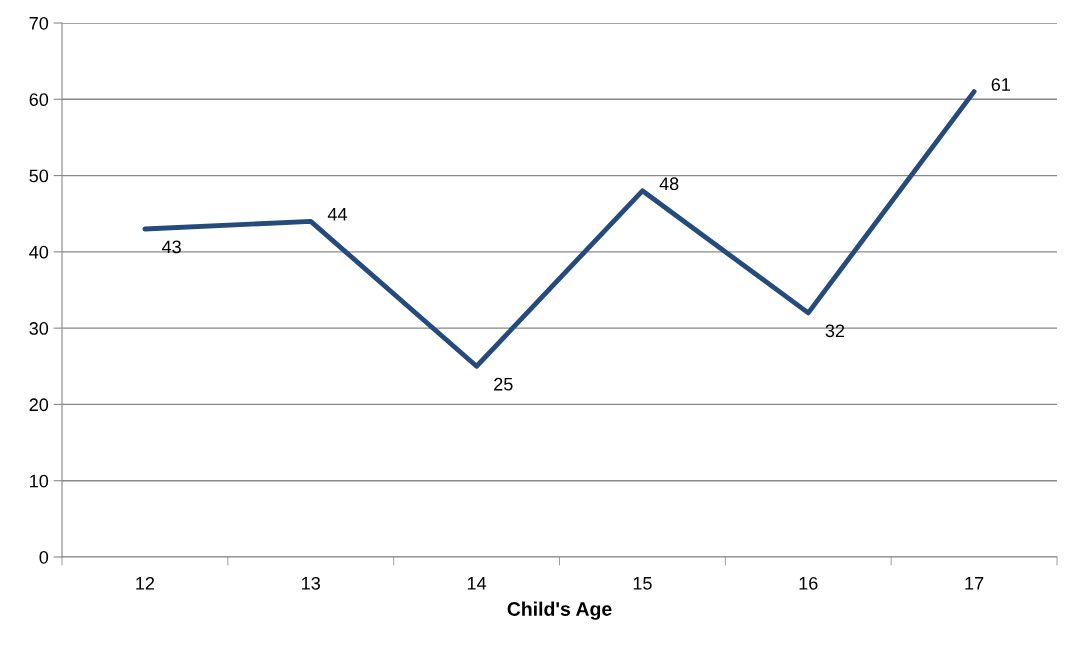 This screenshot has width=1073, height=647. Describe the element at coordinates (477, 583) in the screenshot. I see `x-tick-label: 14` at that location.